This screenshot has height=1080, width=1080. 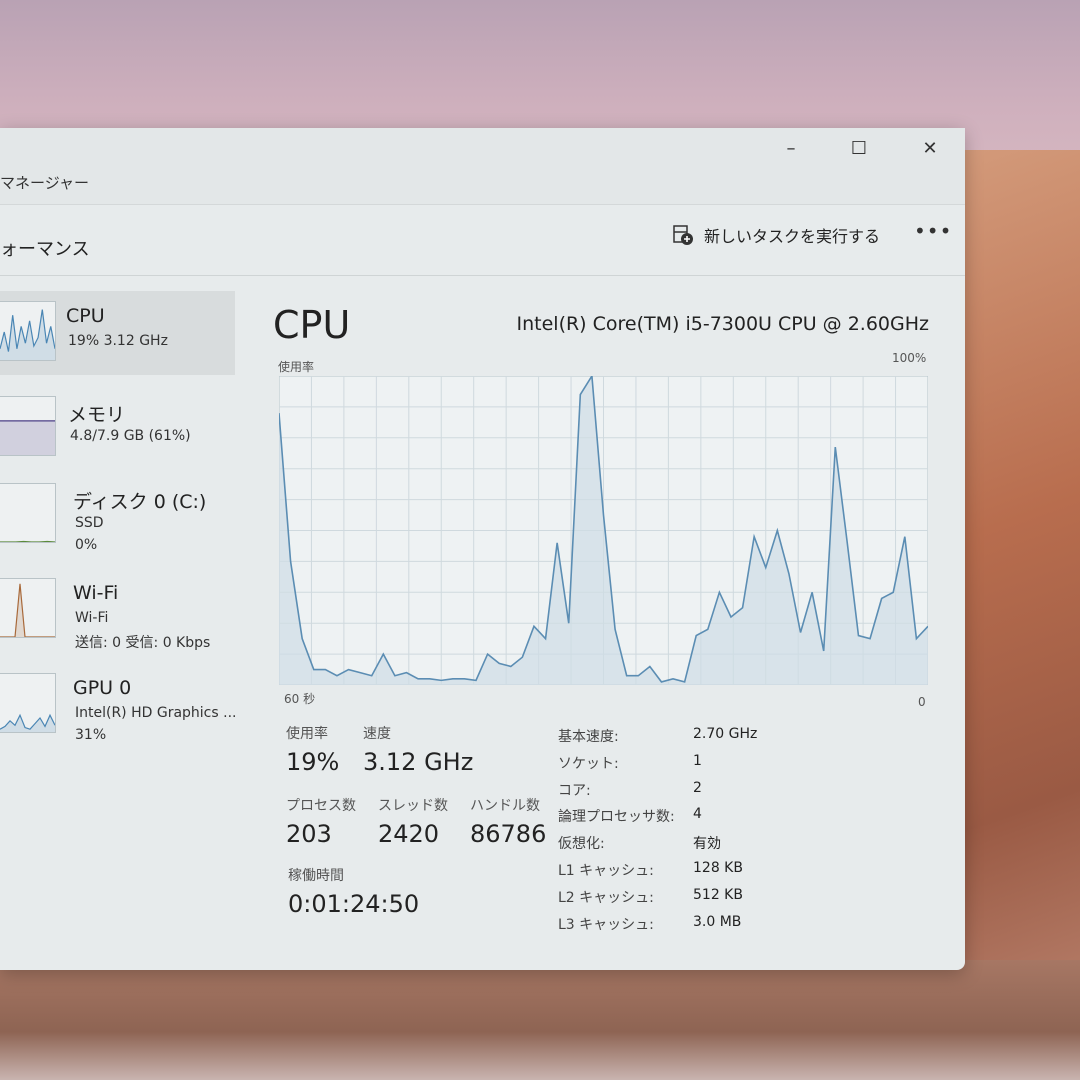 I want to click on sidebar-item-name: Wi-Fi, so click(x=96, y=593).